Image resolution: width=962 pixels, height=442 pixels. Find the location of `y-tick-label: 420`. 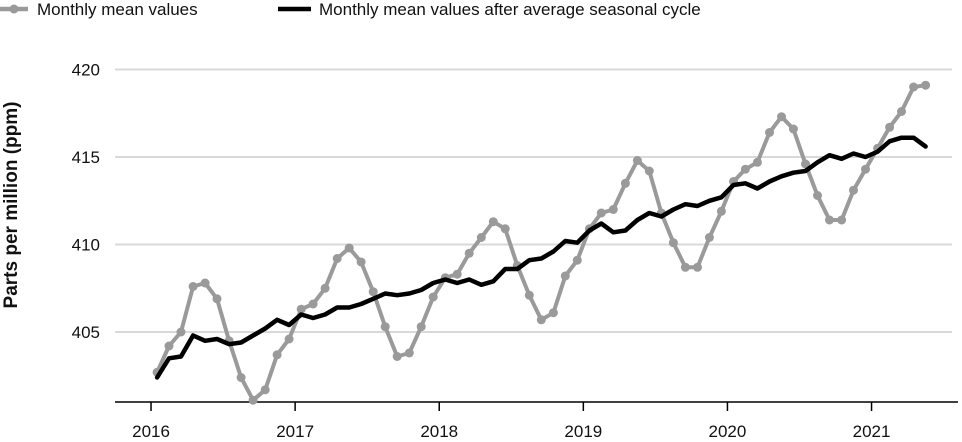

y-tick-label: 420 is located at coordinates (86, 70).